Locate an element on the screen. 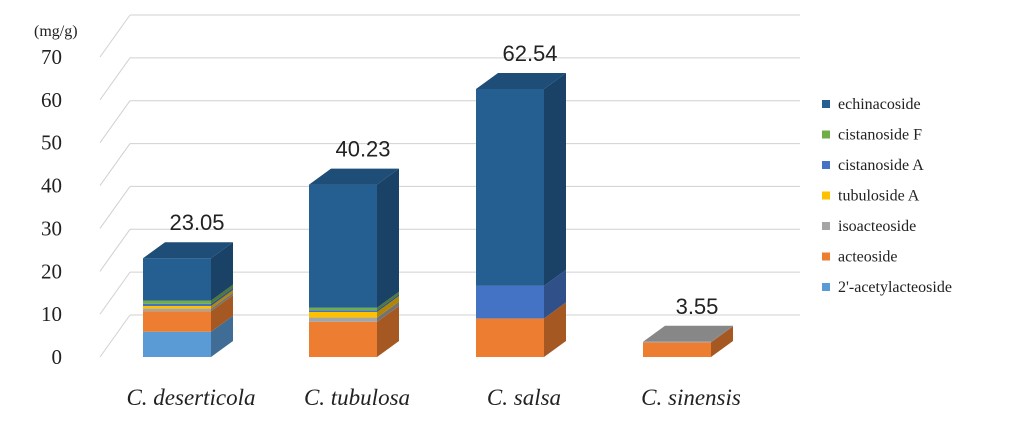 This screenshot has height=426, width=1024. legend-label: cistanoside A is located at coordinates (881, 165).